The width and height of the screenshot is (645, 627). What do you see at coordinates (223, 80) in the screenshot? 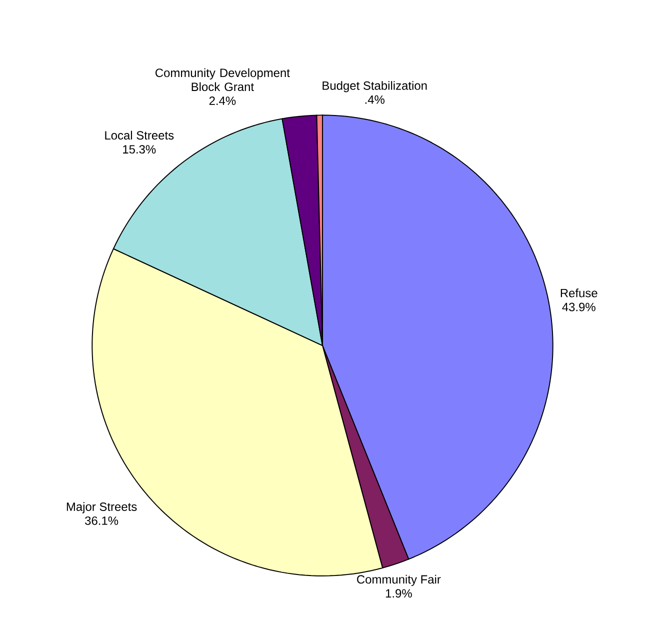
I see `slice-label: Community Development Block Grant` at bounding box center [223, 80].